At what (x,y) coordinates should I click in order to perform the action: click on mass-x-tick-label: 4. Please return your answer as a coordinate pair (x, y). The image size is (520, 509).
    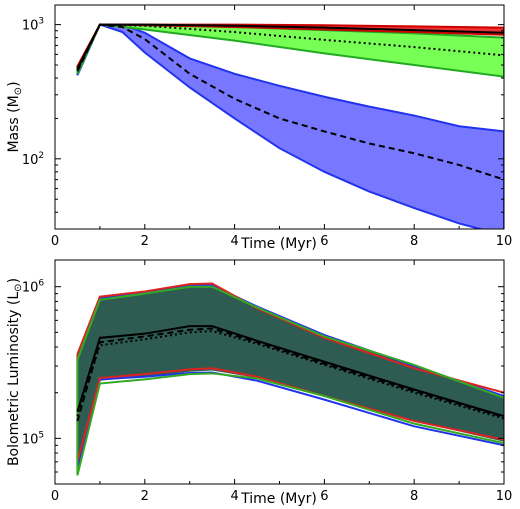
    Looking at the image, I should click on (234, 241).